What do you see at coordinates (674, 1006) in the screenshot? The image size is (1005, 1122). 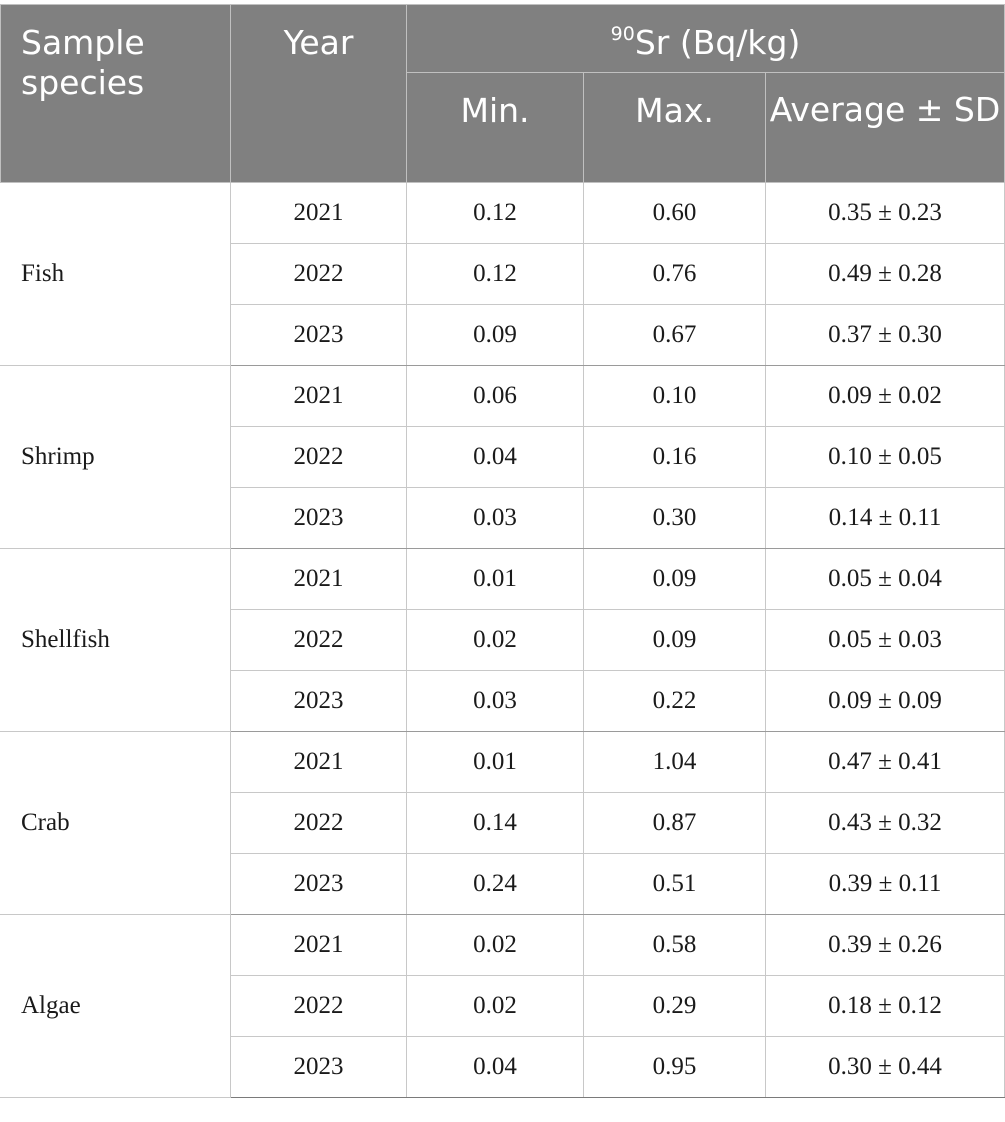 I see `max-cell: 0.29` at bounding box center [674, 1006].